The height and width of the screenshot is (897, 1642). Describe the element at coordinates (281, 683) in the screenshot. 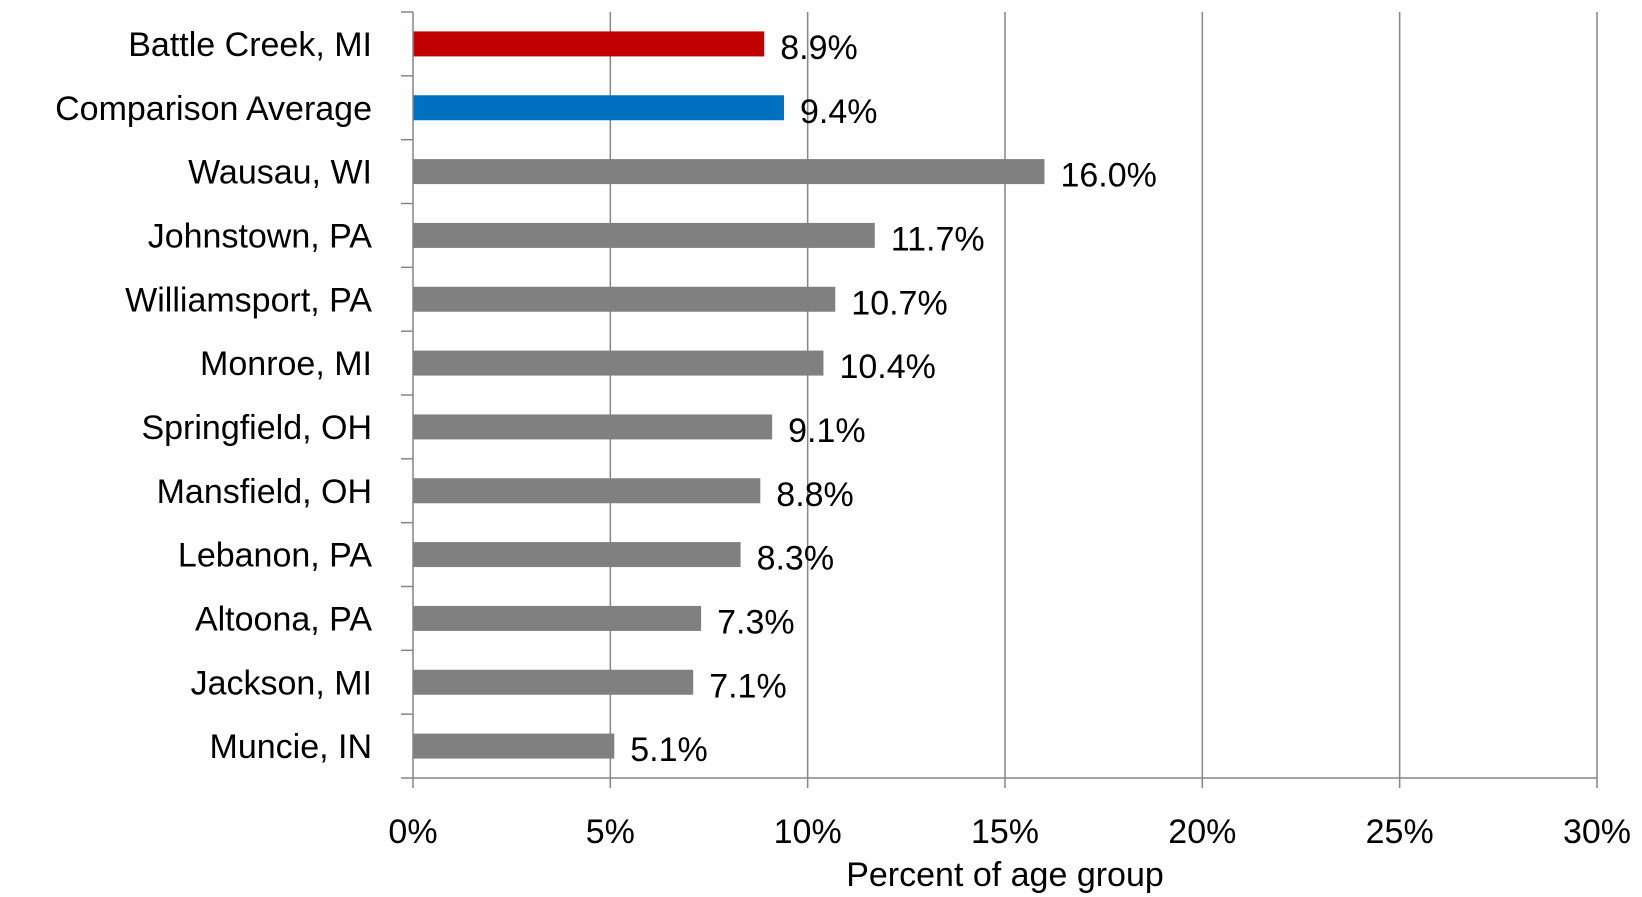

I see `category-label: Jackson, MI` at that location.